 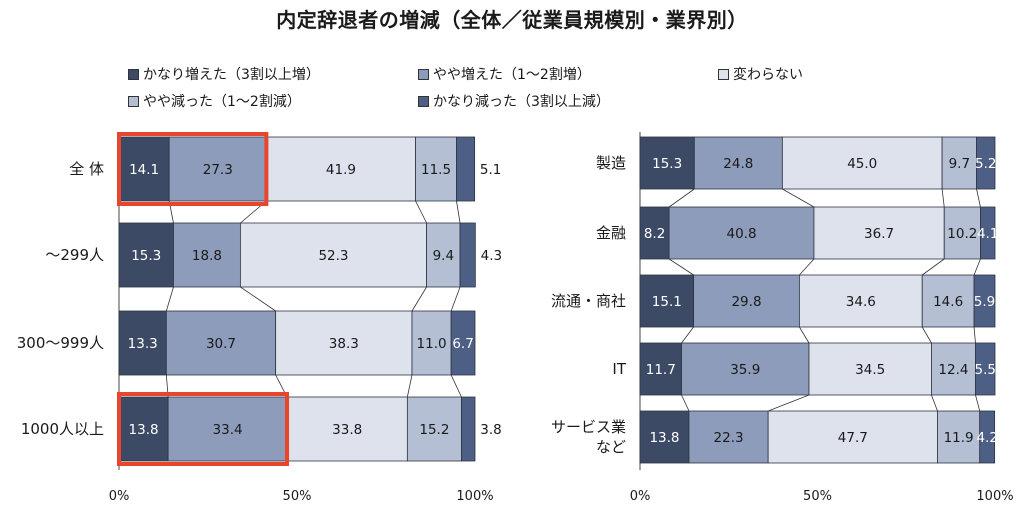 I want to click on data-label: 13.3, so click(x=143, y=344).